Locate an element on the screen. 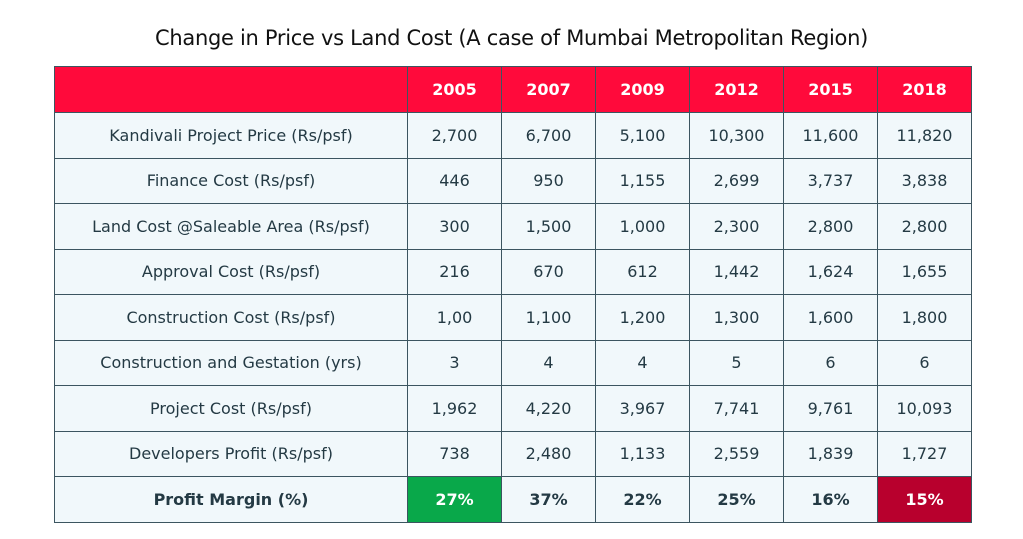  value-cell: 300 is located at coordinates (454, 226).